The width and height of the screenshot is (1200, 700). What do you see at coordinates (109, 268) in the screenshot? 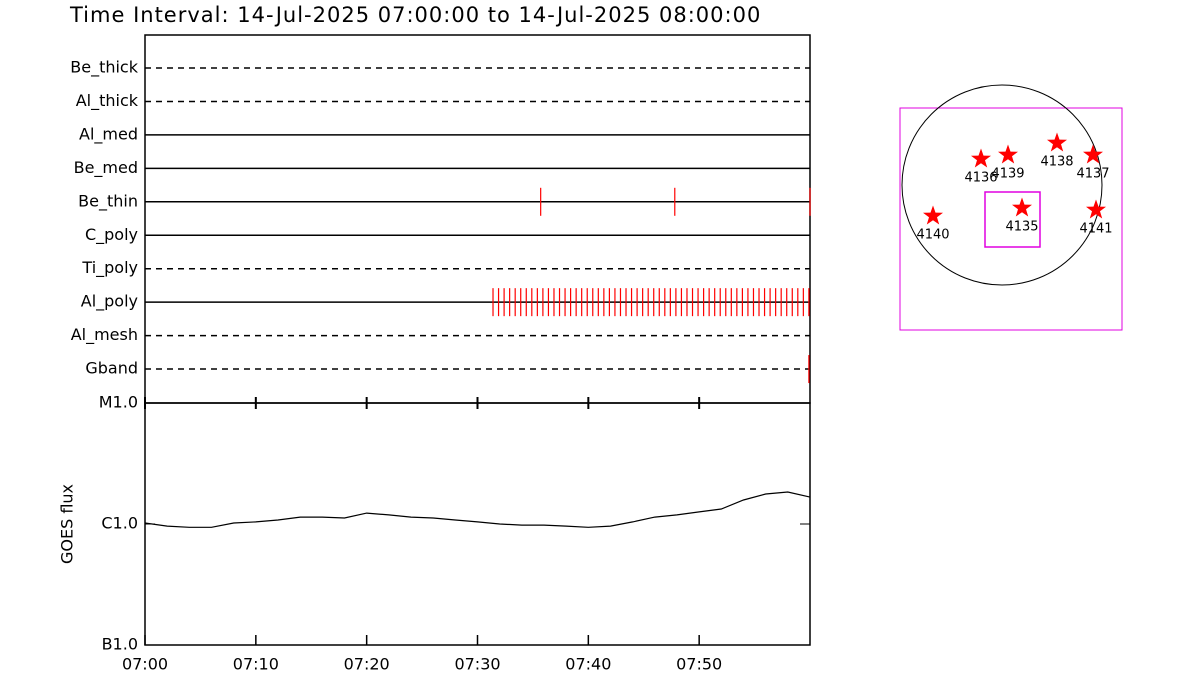
I see `row-label: Ti_poly` at bounding box center [109, 268].